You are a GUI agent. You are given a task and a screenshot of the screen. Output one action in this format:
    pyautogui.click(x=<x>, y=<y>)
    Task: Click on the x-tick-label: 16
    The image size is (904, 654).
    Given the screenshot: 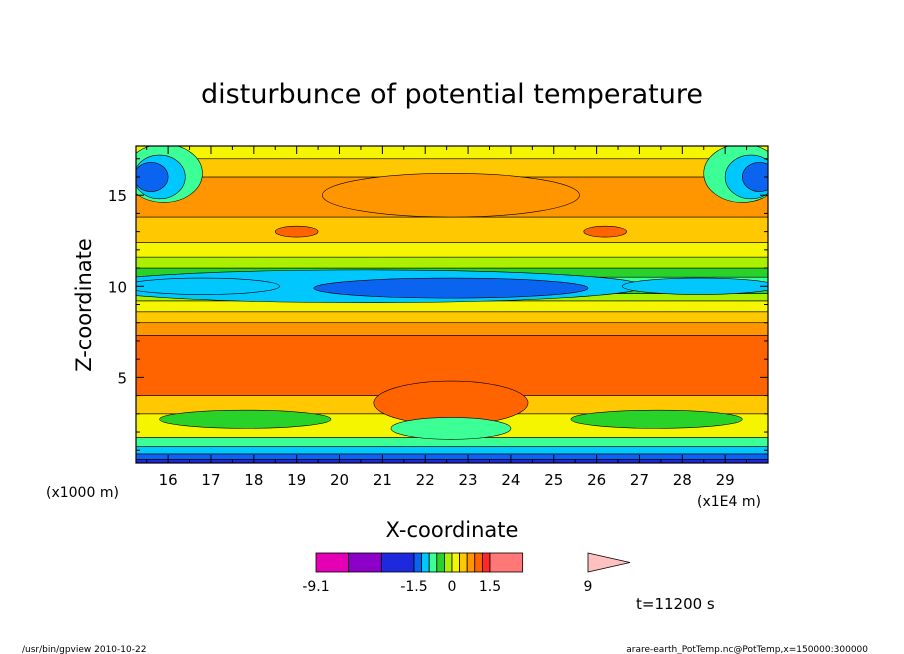 What is the action you would take?
    pyautogui.click(x=168, y=480)
    